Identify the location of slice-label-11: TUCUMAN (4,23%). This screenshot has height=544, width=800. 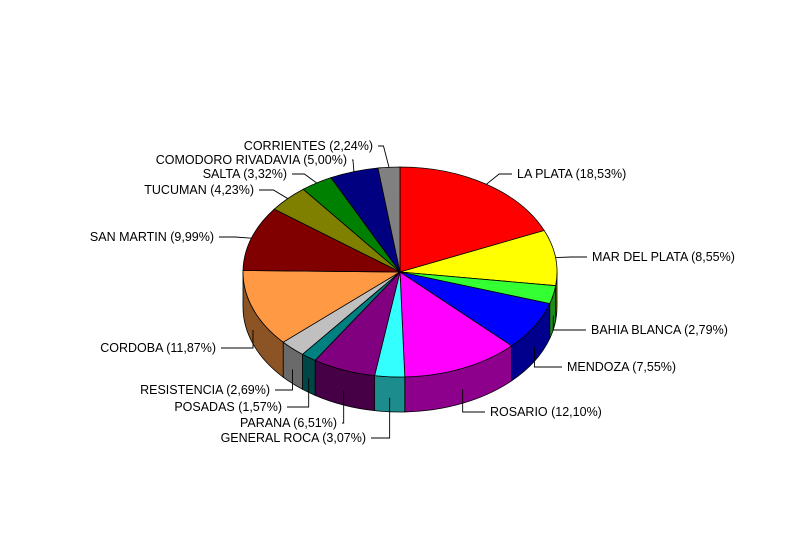
(199, 190).